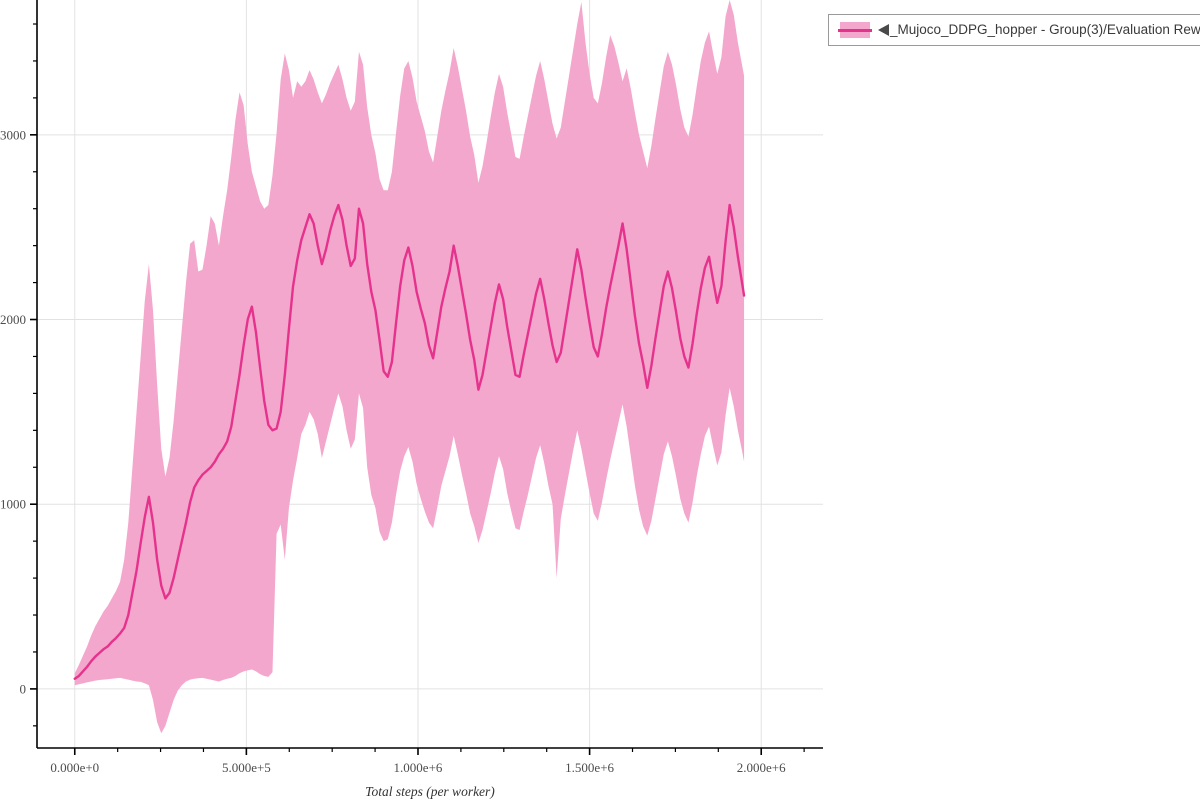  Describe the element at coordinates (23, 688) in the screenshot. I see `y-tick-label: 0` at that location.